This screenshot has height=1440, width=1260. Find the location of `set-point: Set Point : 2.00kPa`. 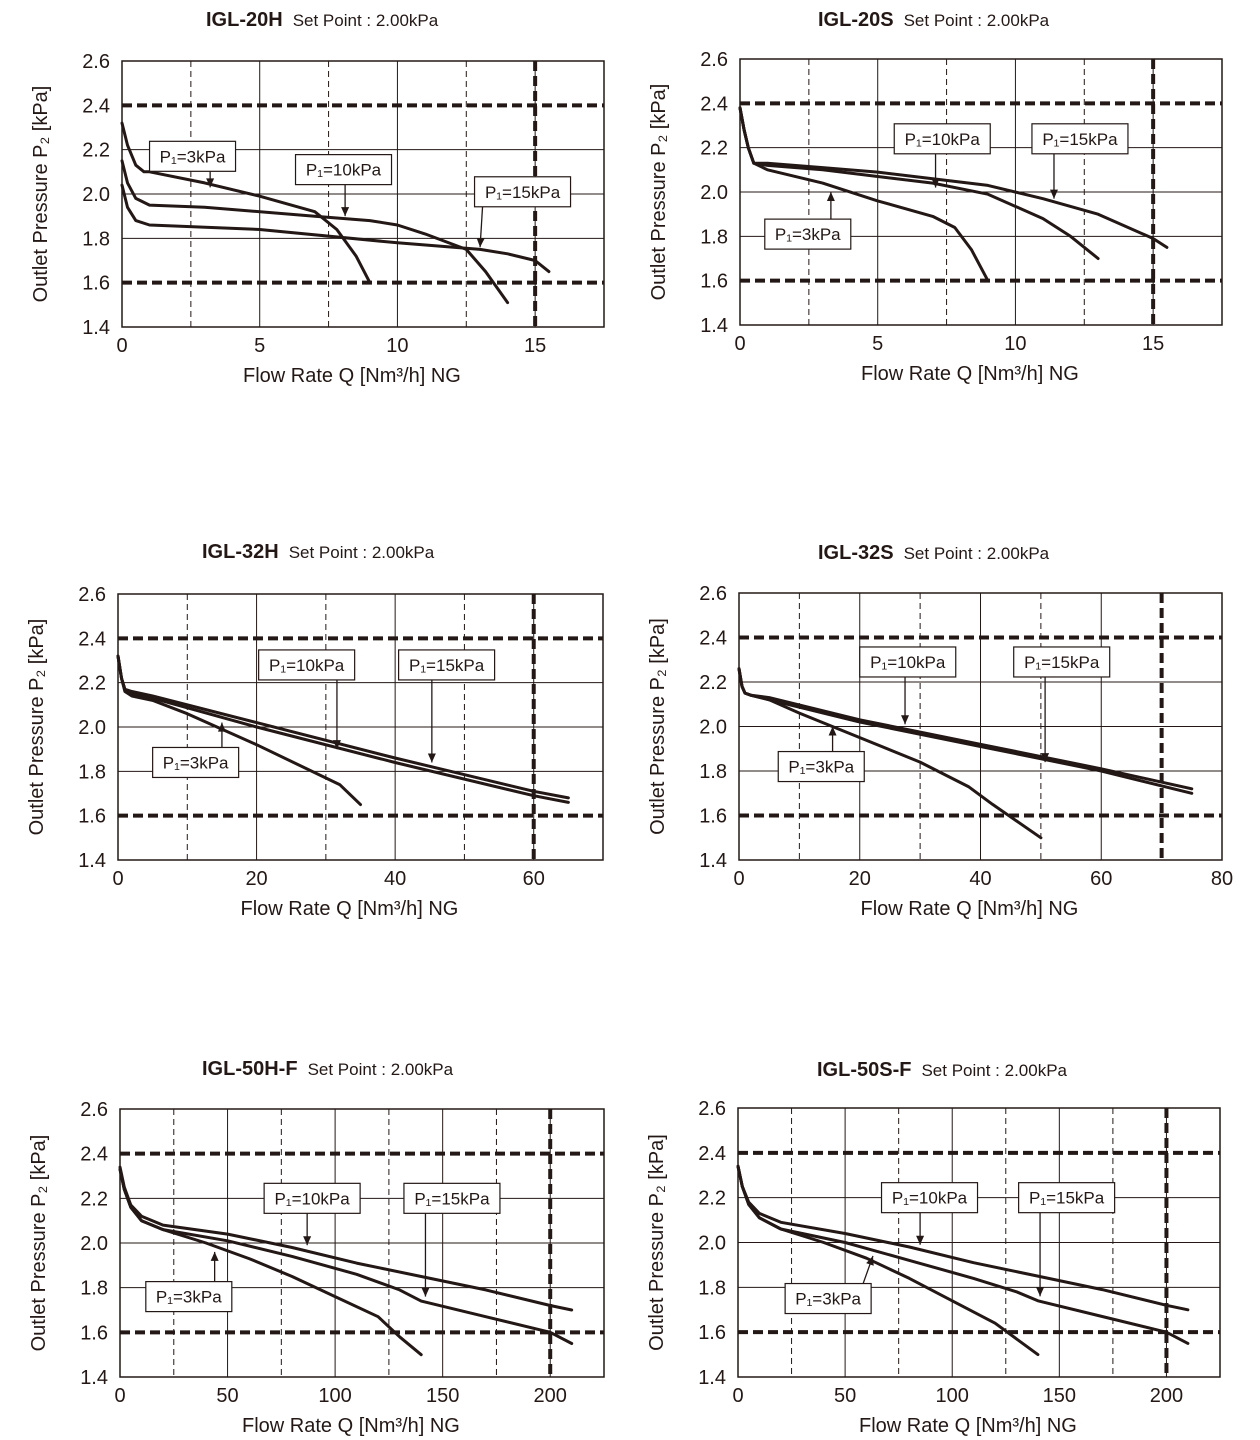

set-point: Set Point : 2.00kPa is located at coordinates (977, 20).